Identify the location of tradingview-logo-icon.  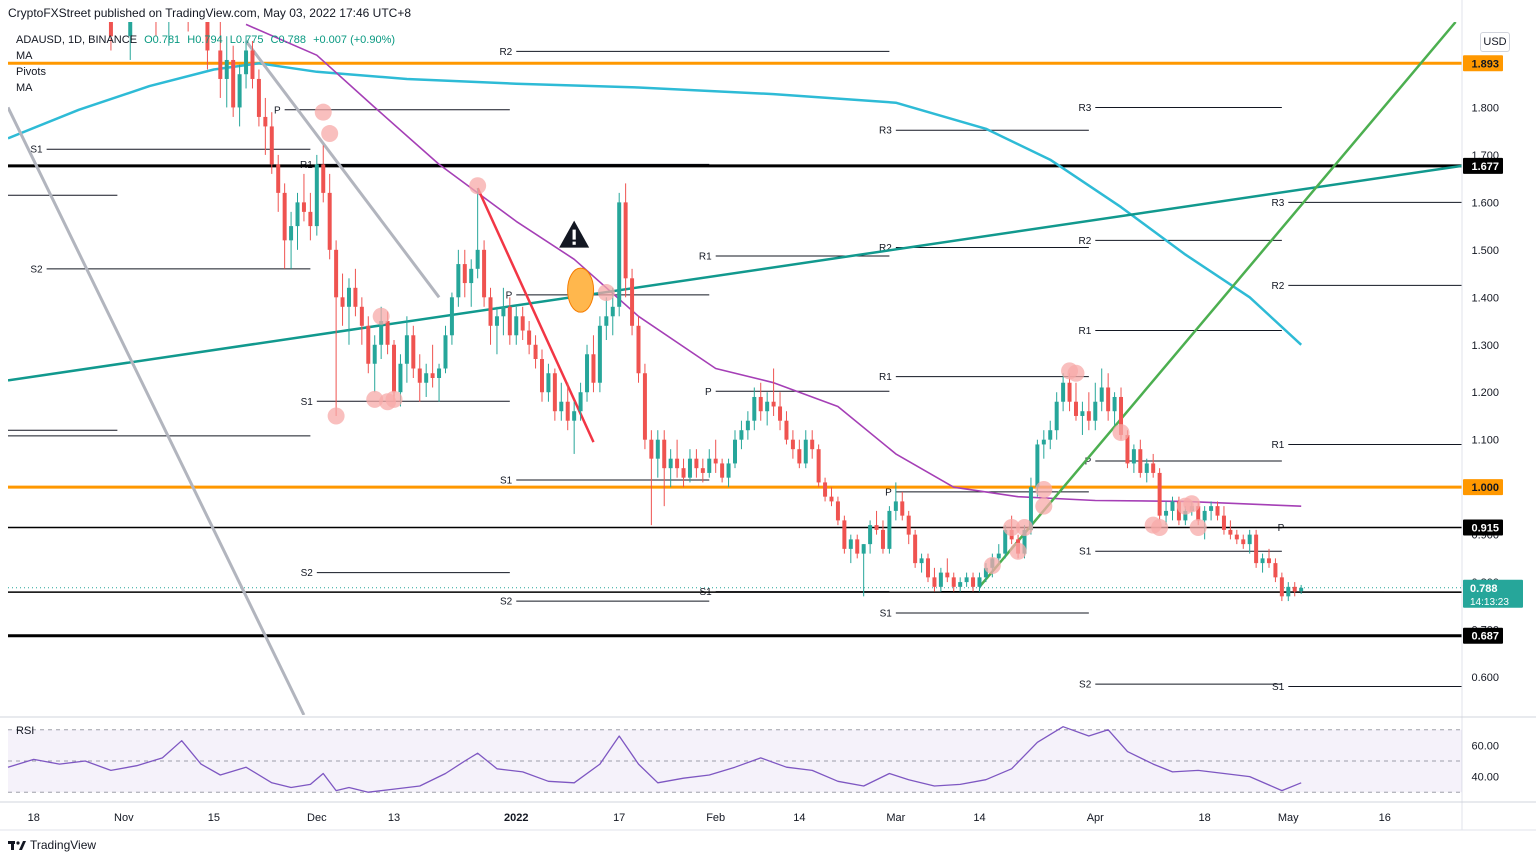
(17, 845).